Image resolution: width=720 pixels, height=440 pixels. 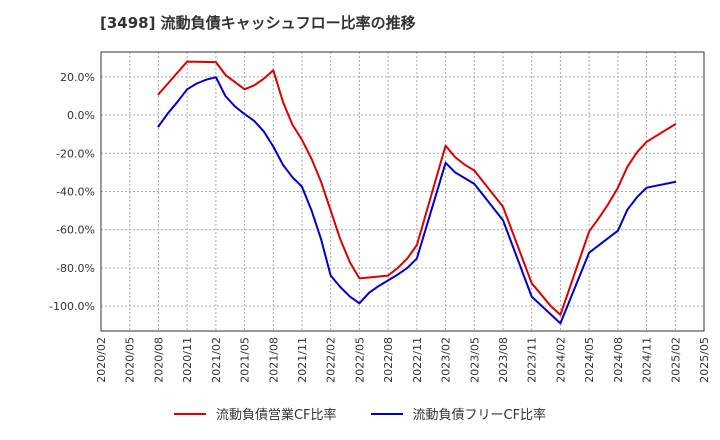 I want to click on x-tick-label: 2020/05, so click(x=130, y=360).